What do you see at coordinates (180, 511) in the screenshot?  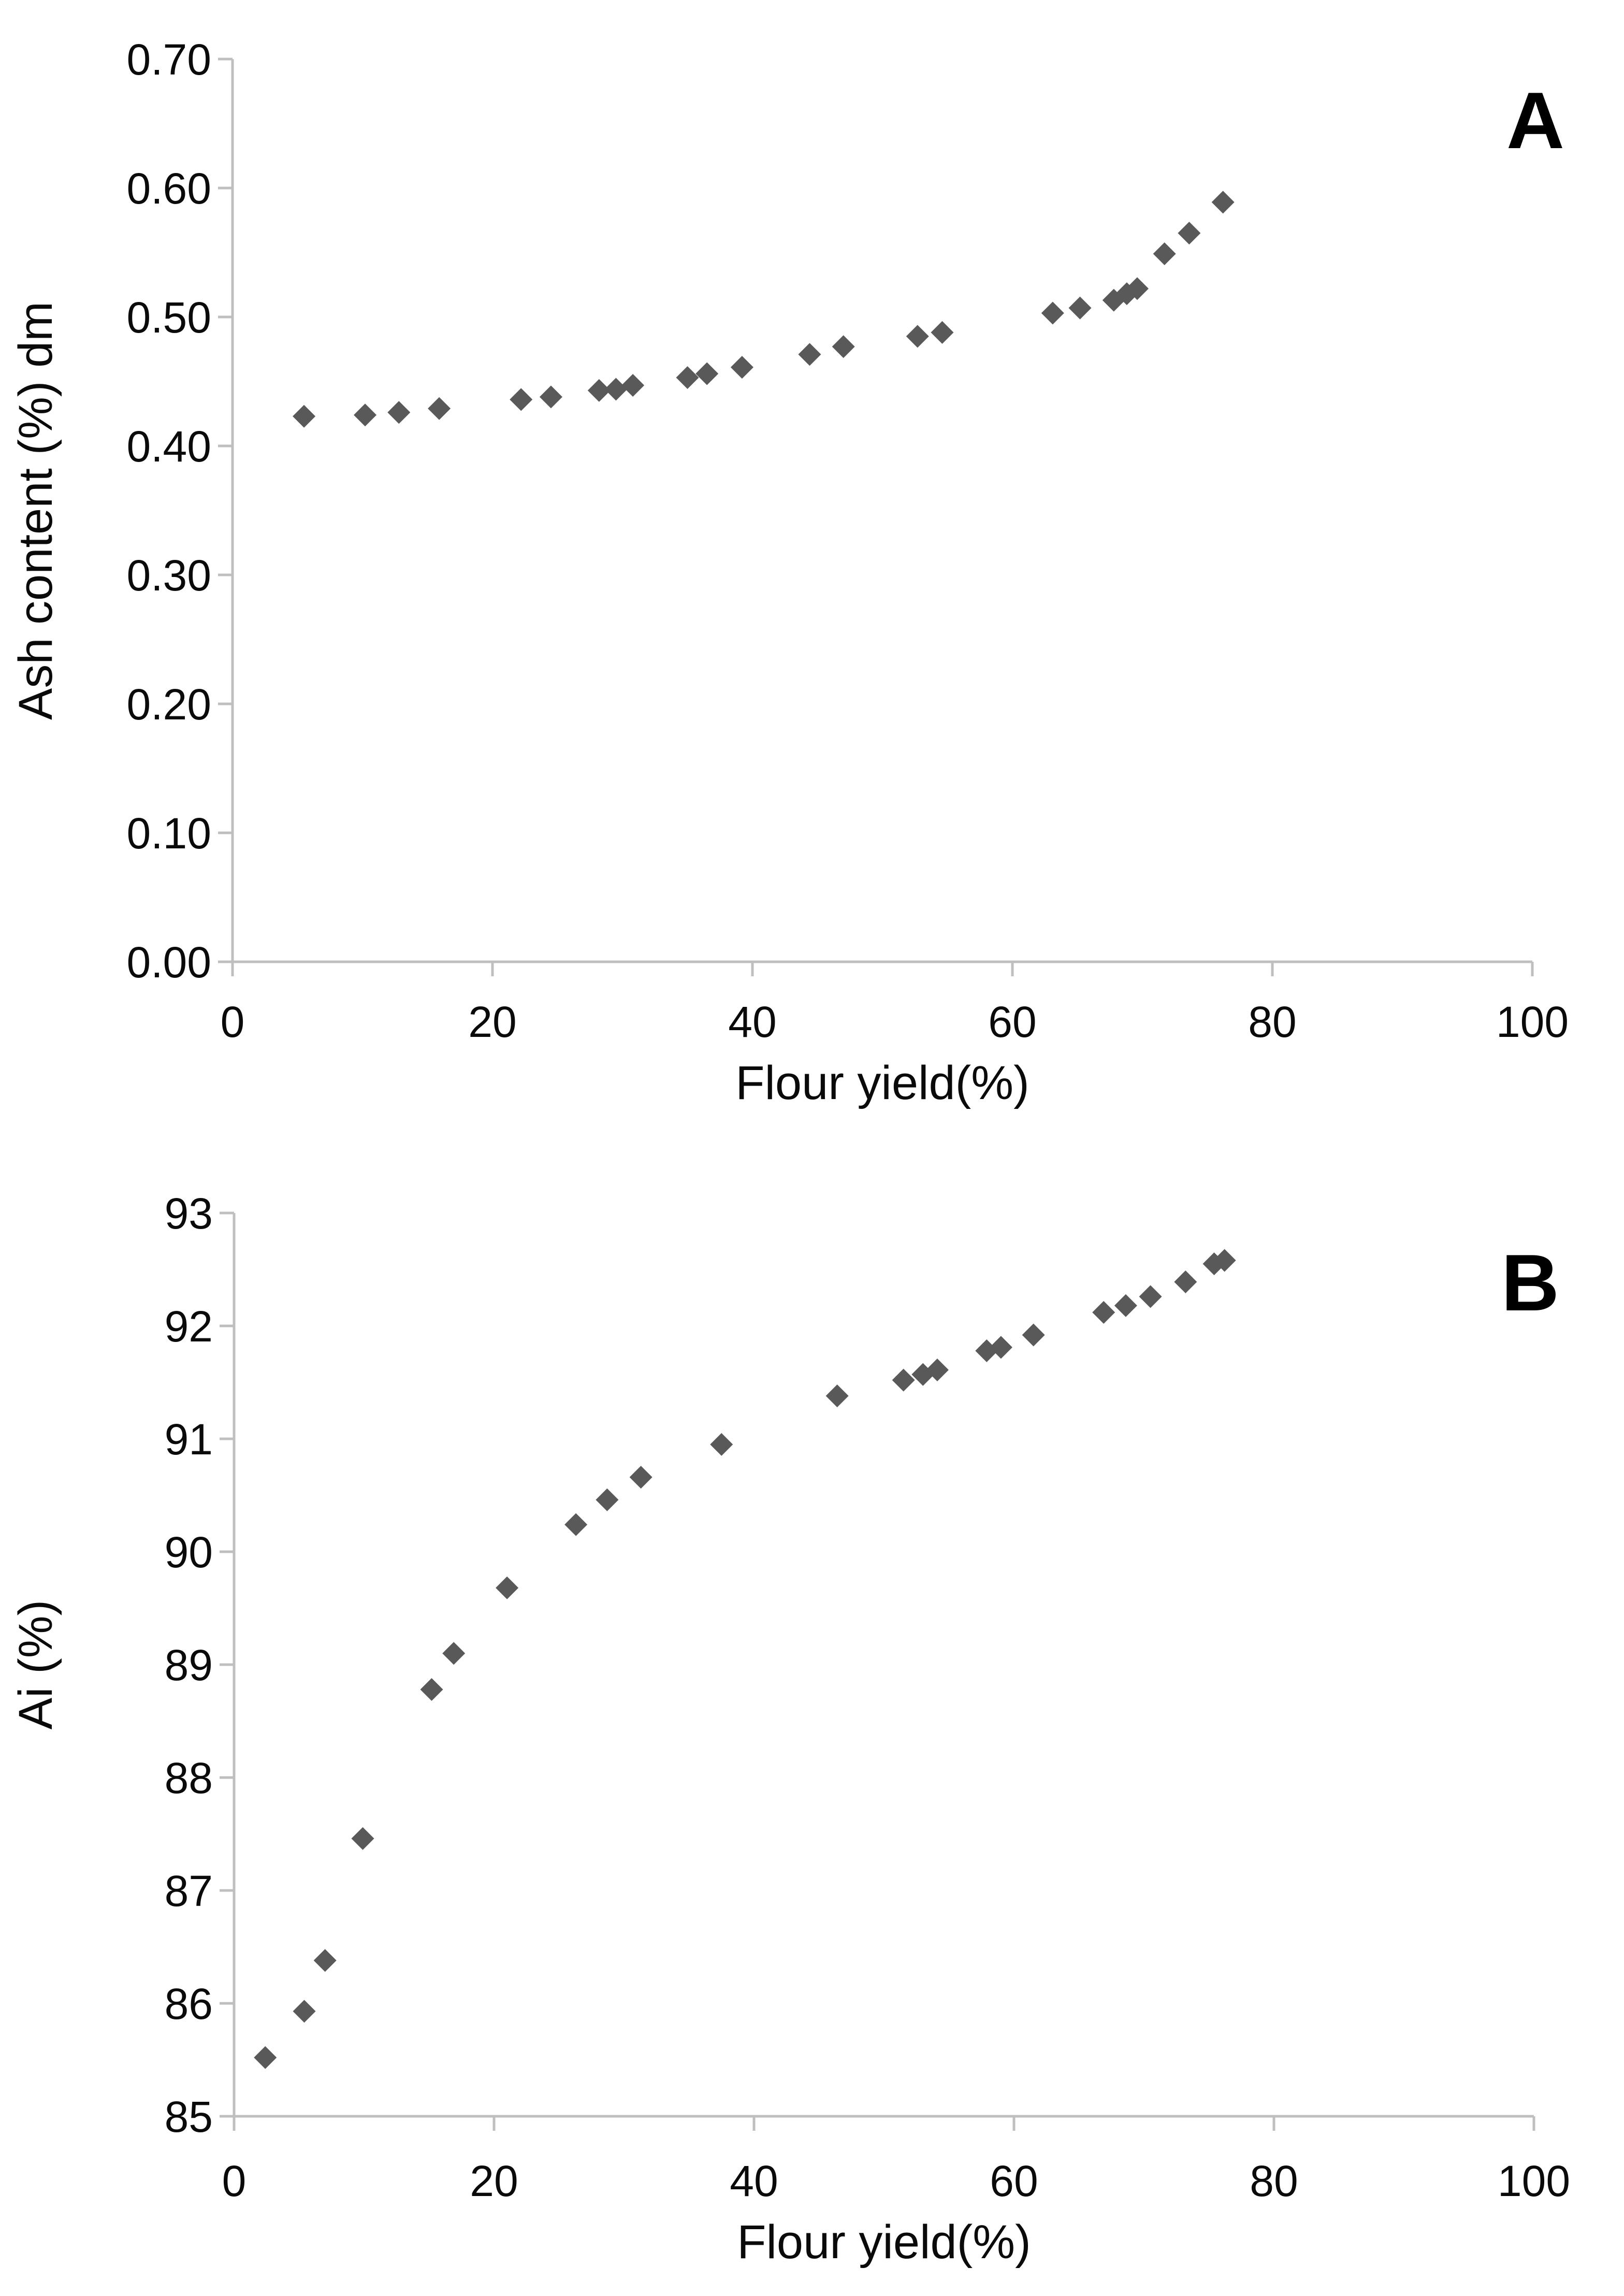 I see `y-ticks-A: 0.00 0.10 0.20 0.30 0.40 0.50 0.60 0.70` at bounding box center [180, 511].